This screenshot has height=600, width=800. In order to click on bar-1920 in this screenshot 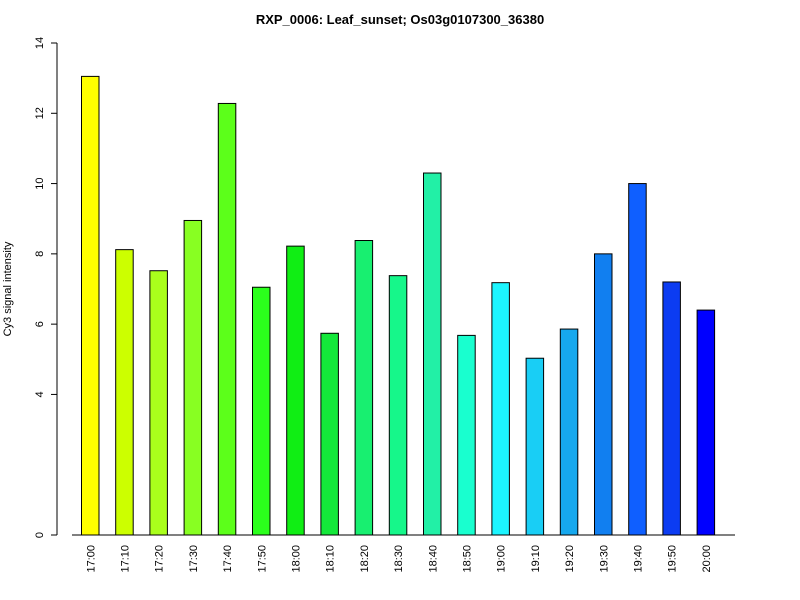, I will do `click(569, 432)`.